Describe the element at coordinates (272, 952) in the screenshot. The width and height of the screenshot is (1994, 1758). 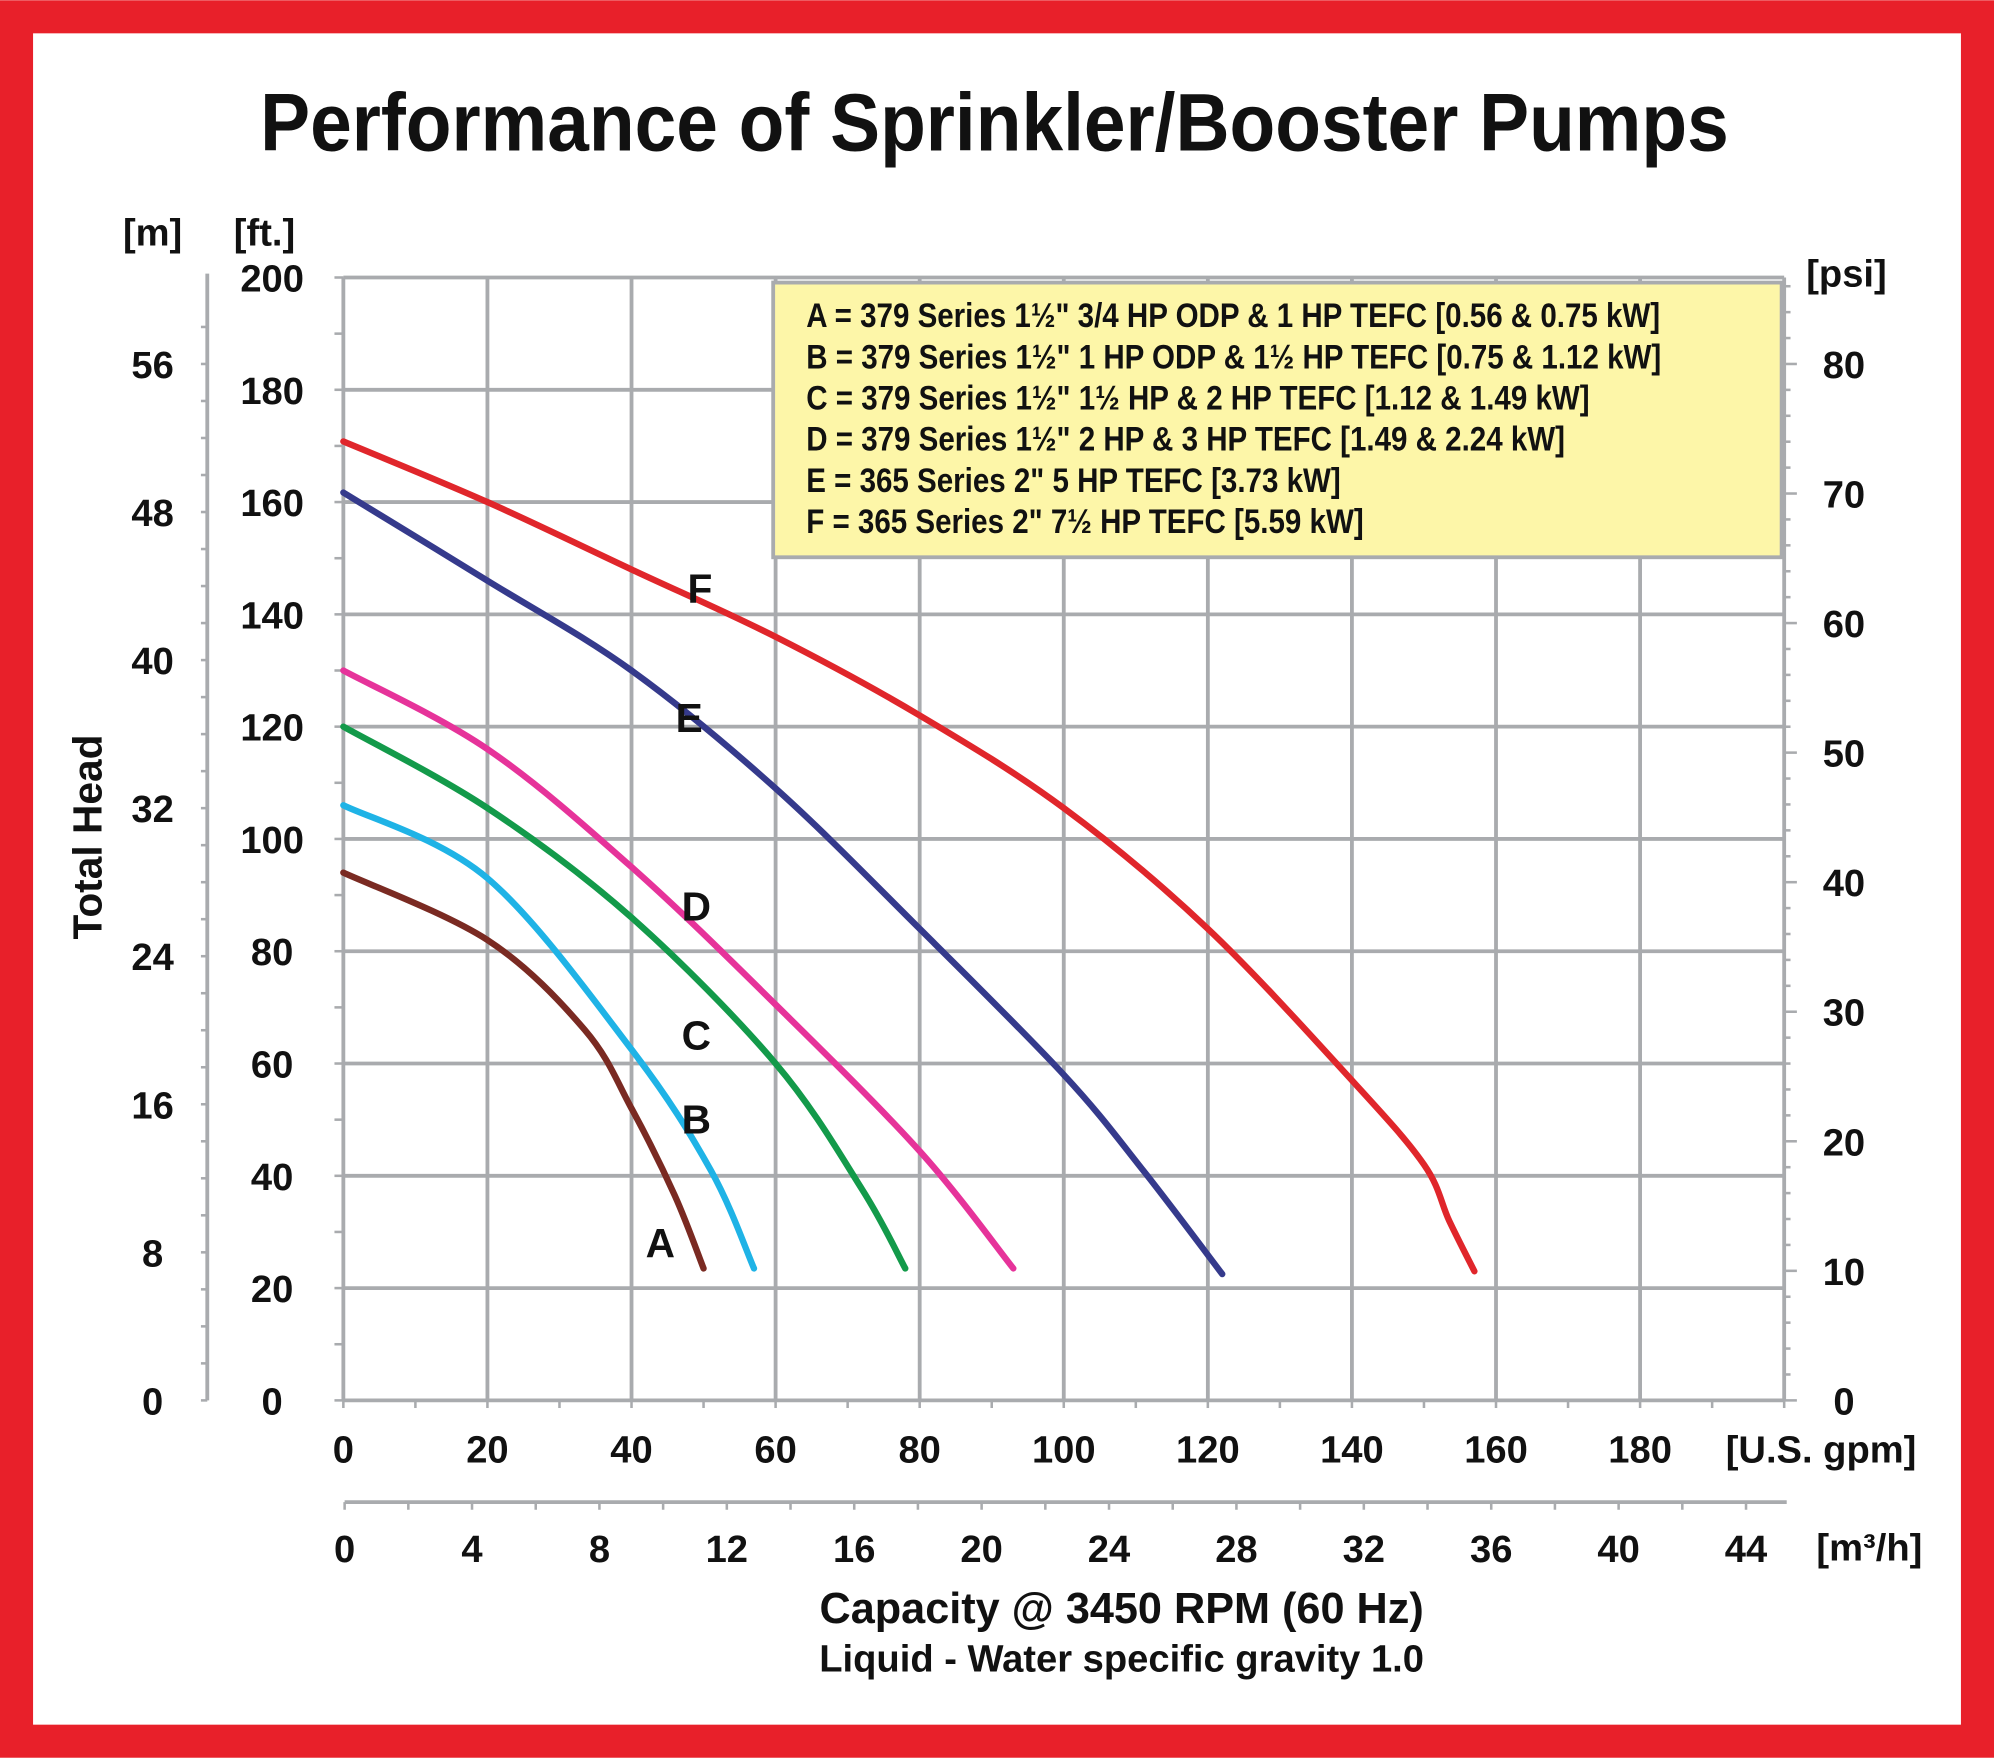
I see `y-tick-ft: 80` at that location.